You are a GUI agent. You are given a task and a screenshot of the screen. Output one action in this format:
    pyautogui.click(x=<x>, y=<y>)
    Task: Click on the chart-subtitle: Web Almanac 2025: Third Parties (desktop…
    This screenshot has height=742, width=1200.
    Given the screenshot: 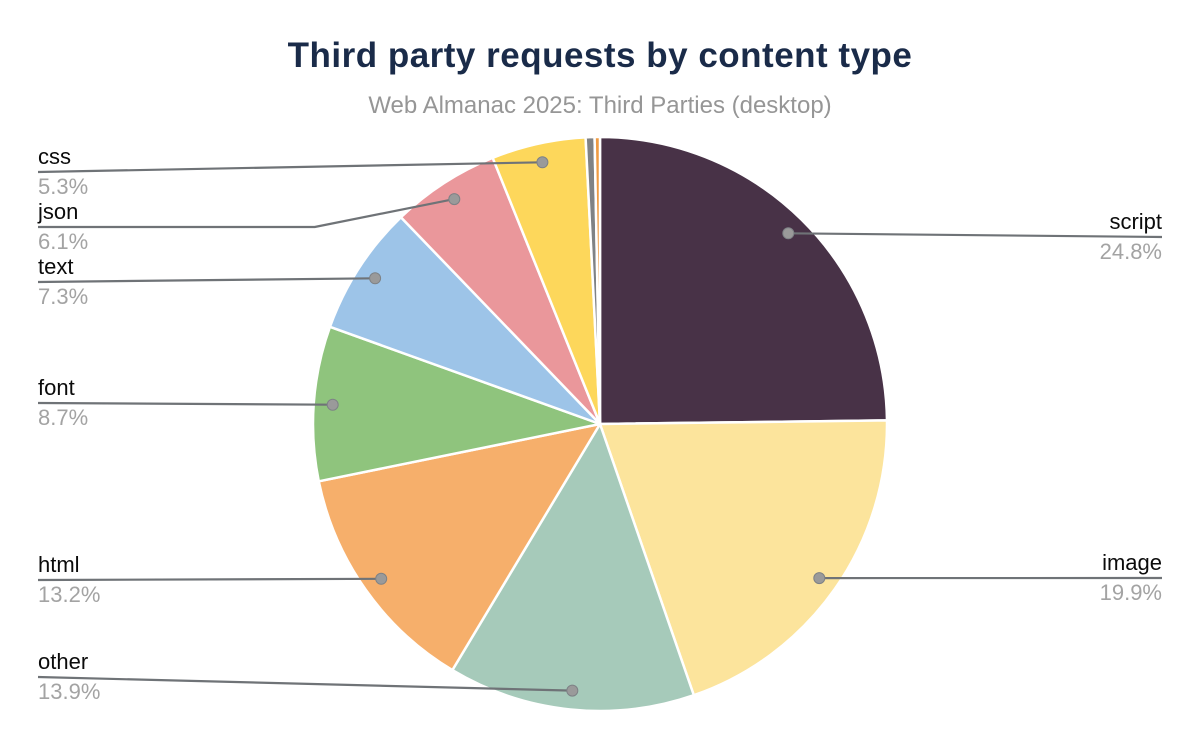 What is the action you would take?
    pyautogui.click(x=600, y=105)
    